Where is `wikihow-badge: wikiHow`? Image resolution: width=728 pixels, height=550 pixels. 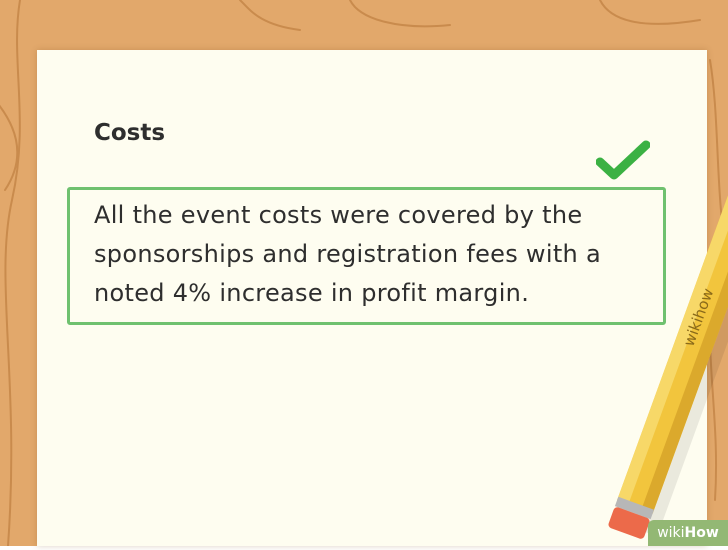 wikihow-badge: wikiHow is located at coordinates (688, 533).